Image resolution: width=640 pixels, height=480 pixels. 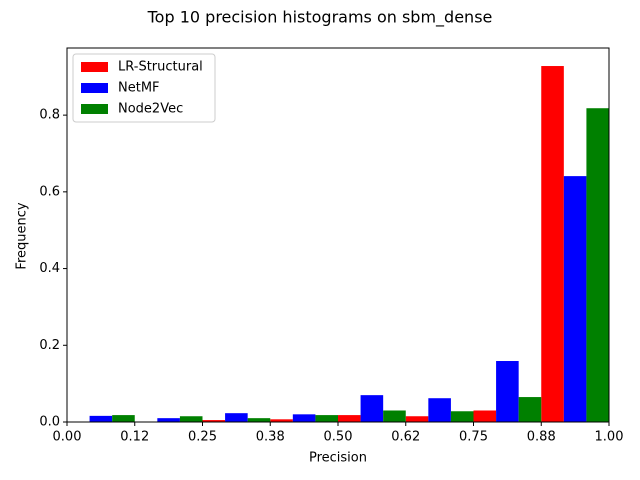 I want to click on legend-box, so click(x=144, y=88).